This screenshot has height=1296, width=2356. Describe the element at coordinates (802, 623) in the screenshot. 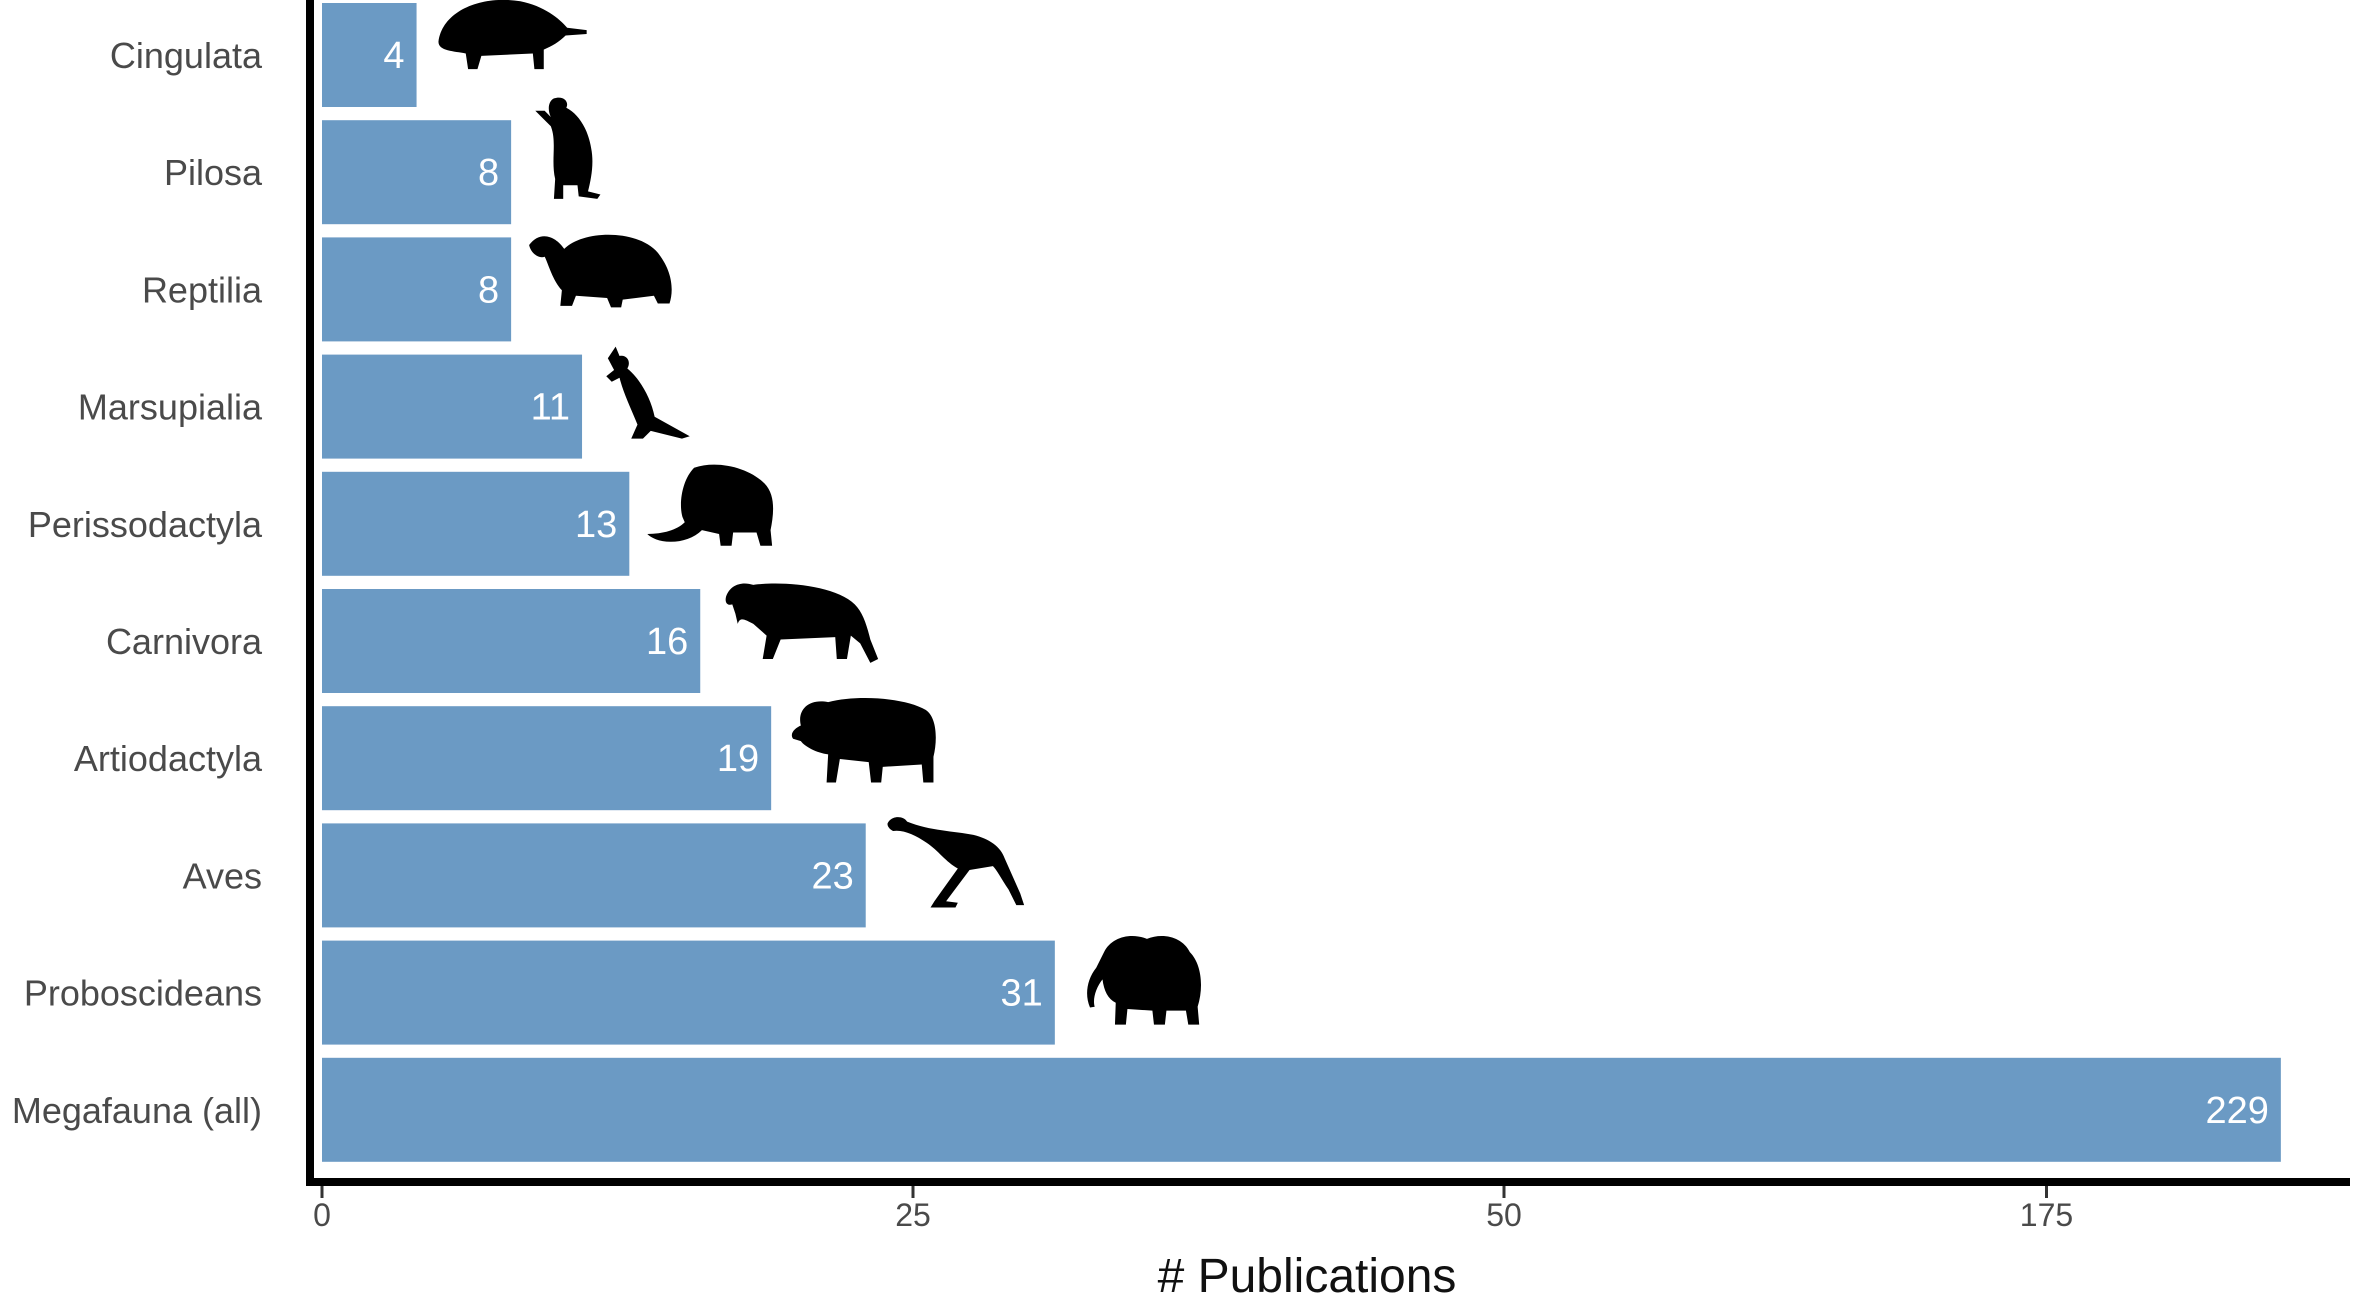

I see `sabertooth-cat-icon` at that location.